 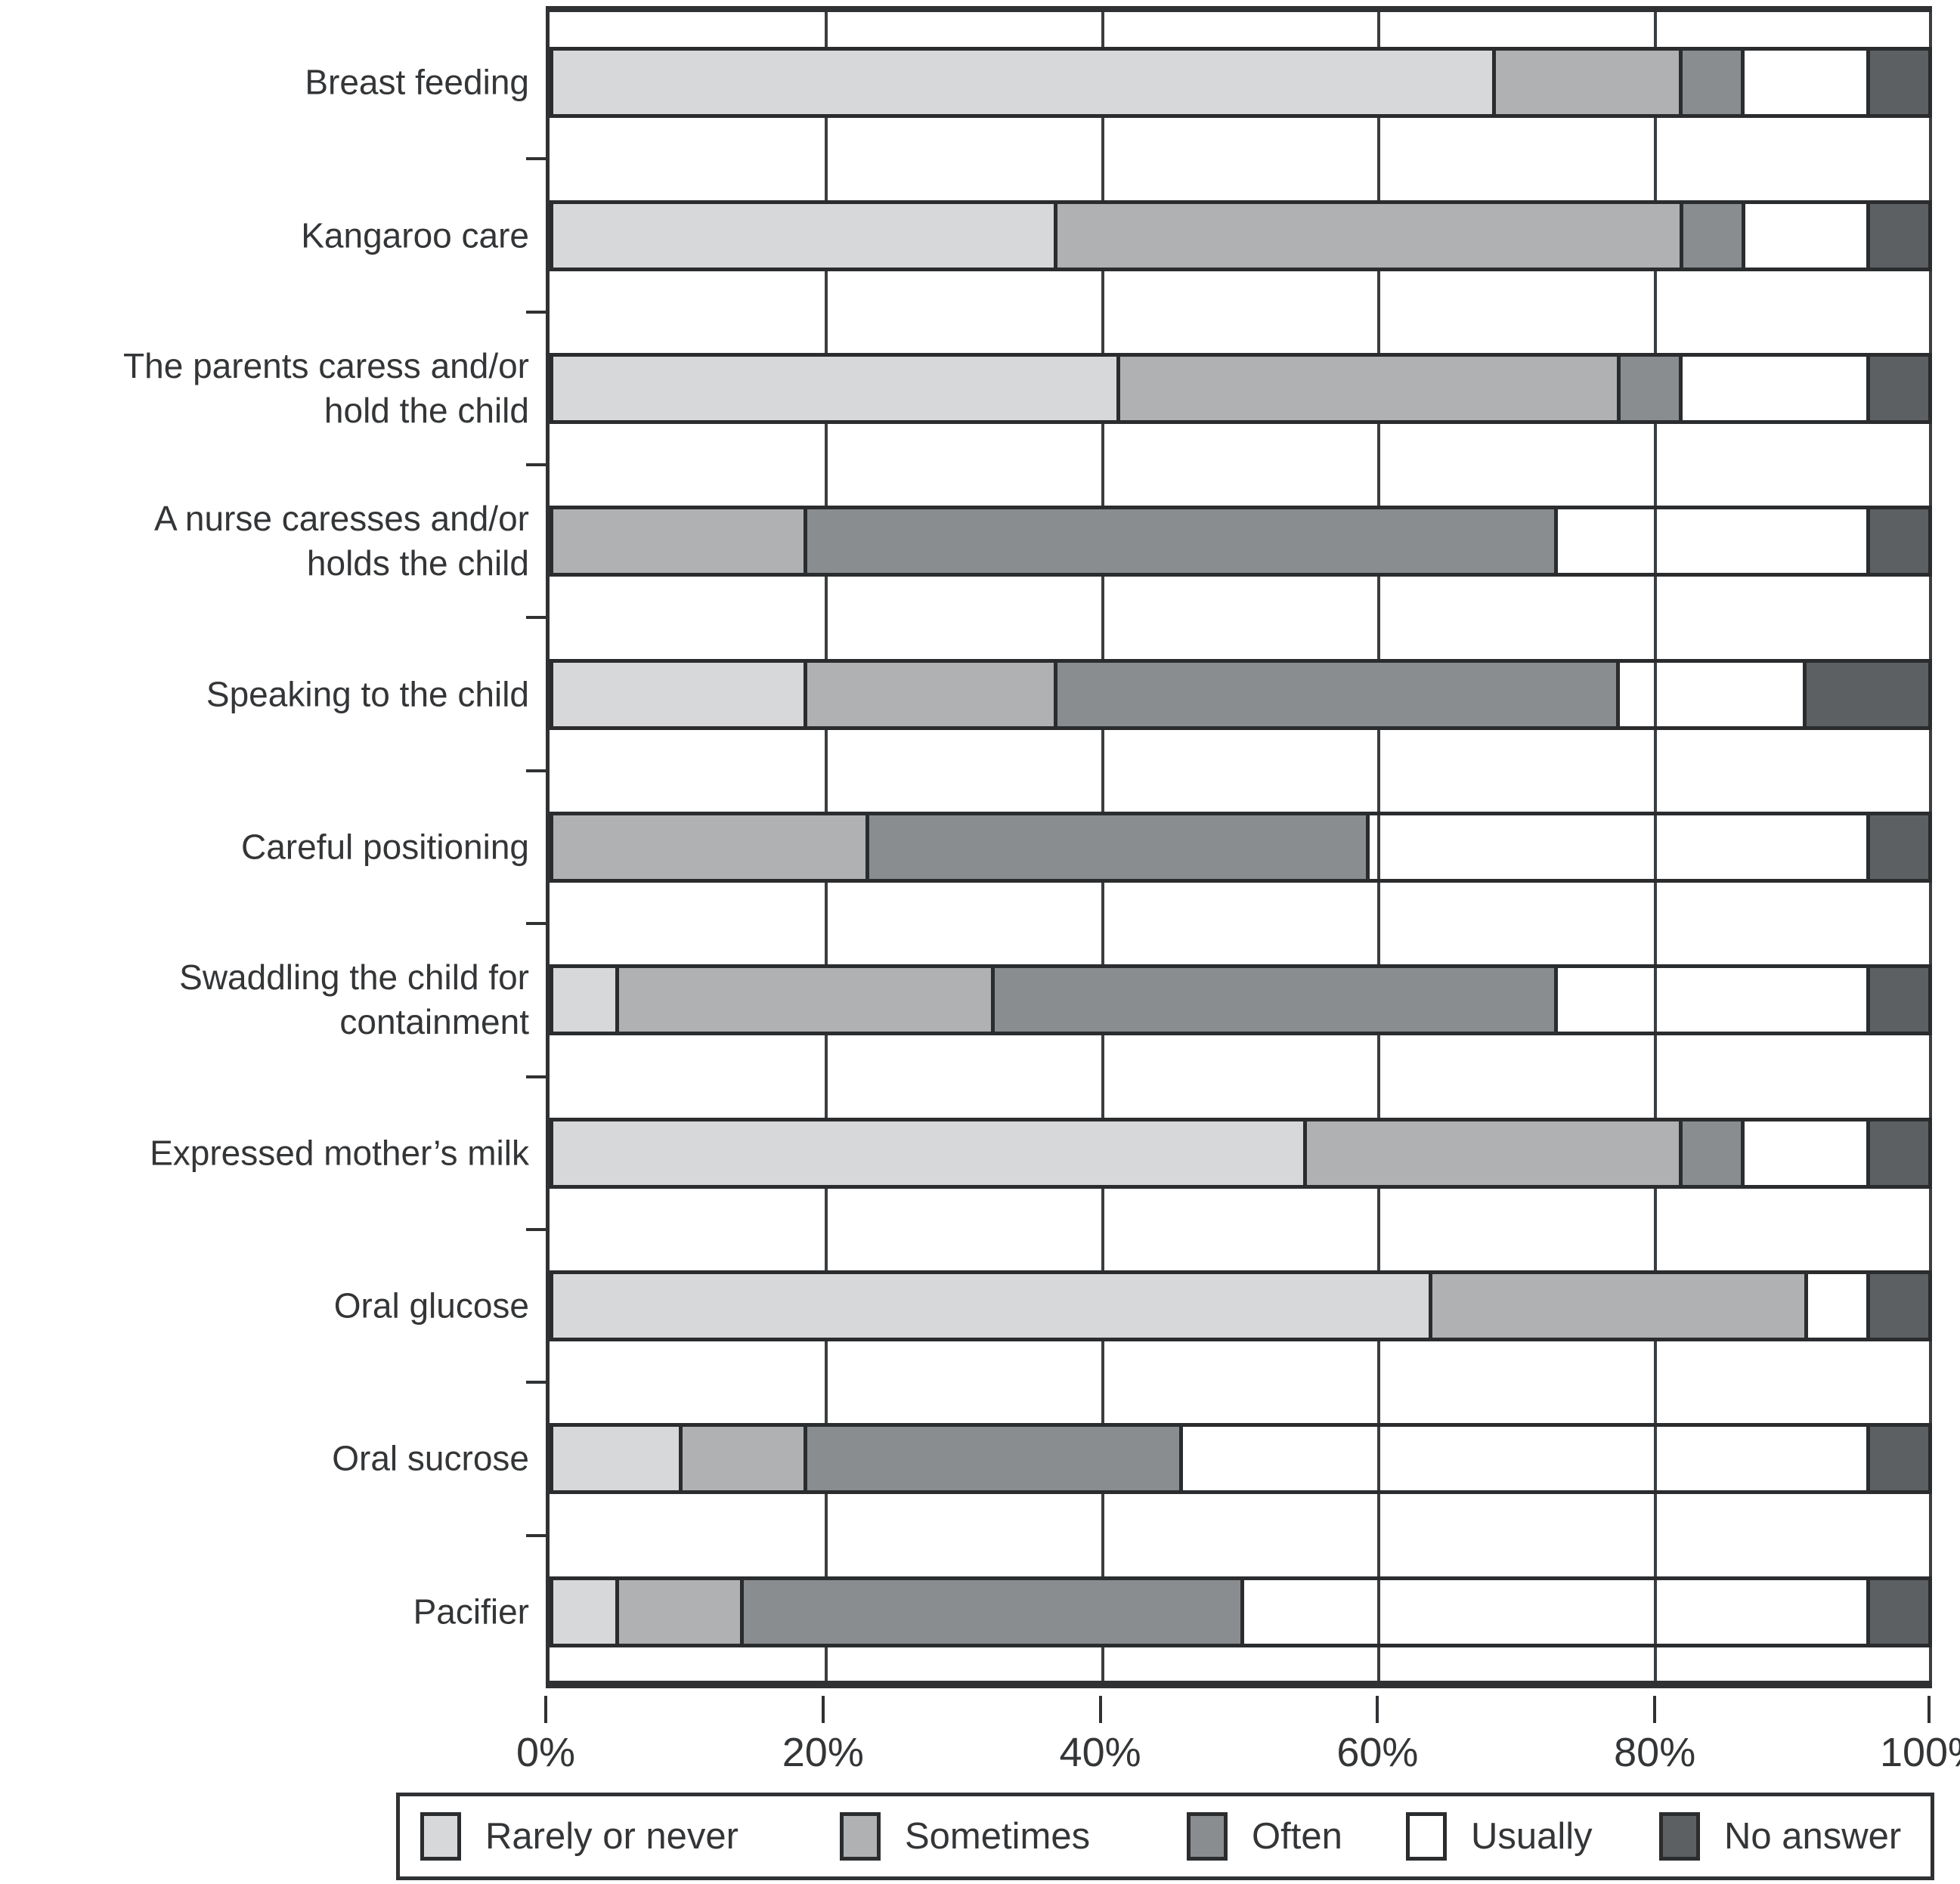 I want to click on category-label-careful-positioning: Careful positioning, so click(x=384, y=847).